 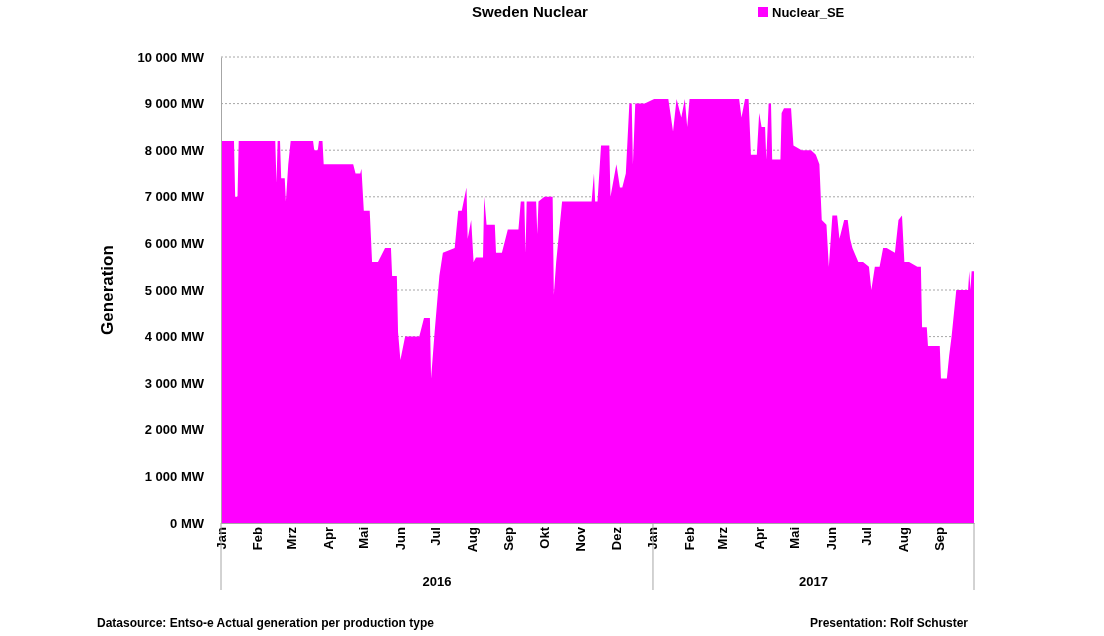 What do you see at coordinates (174, 150) in the screenshot?
I see `y-tick-label: 8 000 MW` at bounding box center [174, 150].